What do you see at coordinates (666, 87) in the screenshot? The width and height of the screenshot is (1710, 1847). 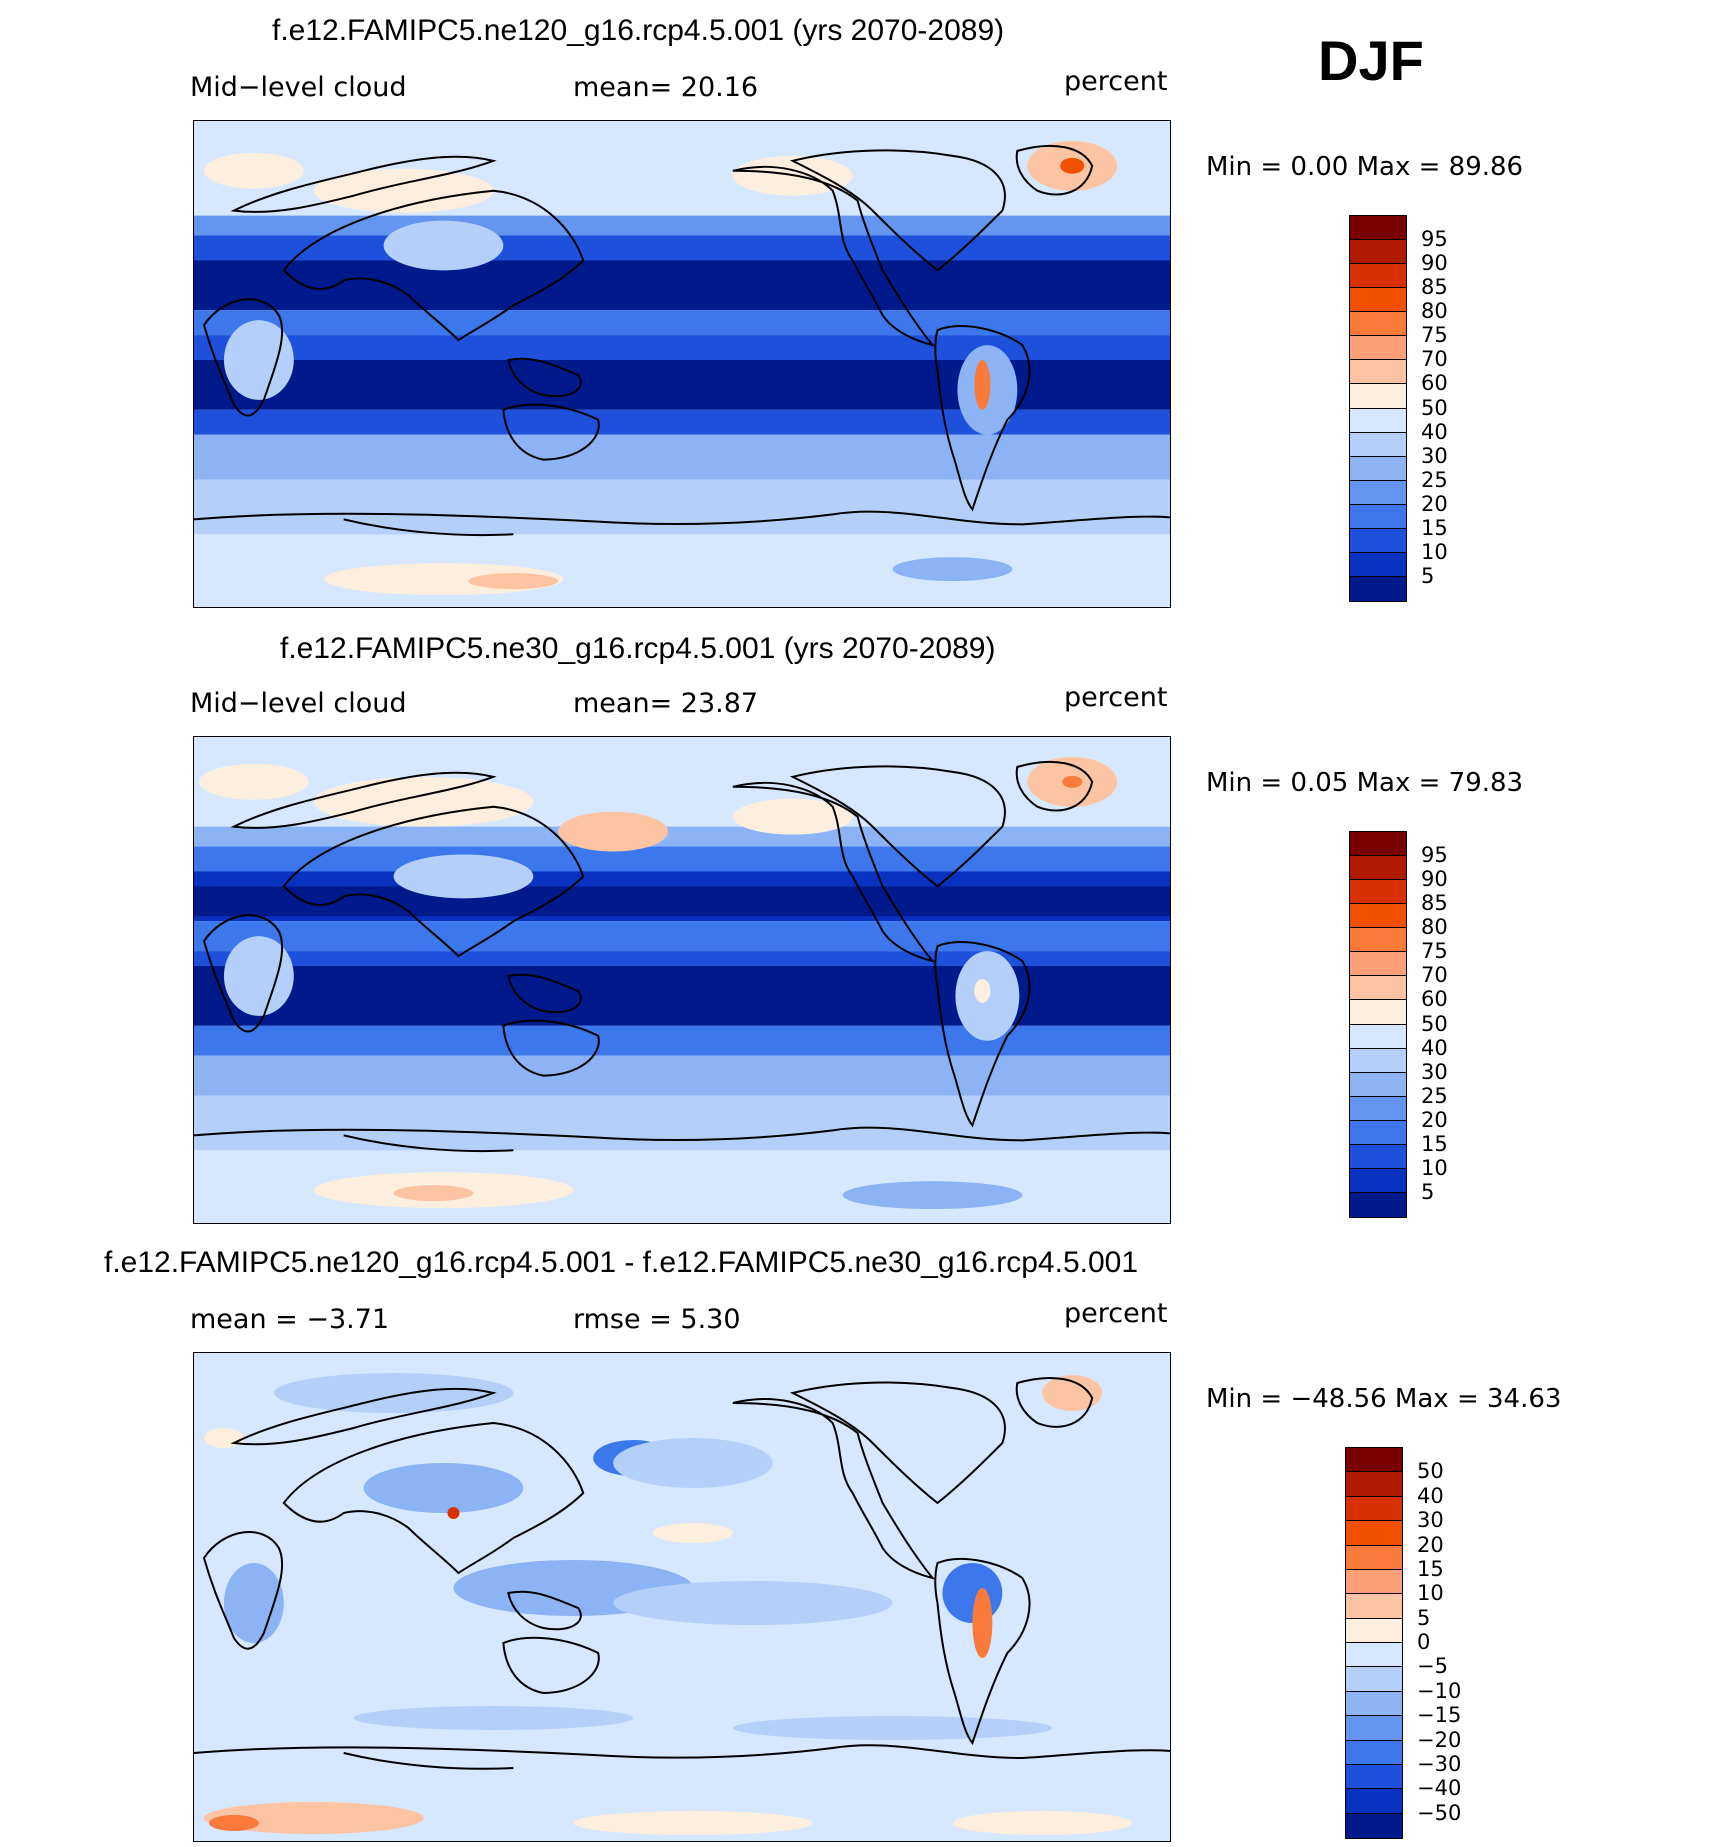 I see `panel-1-mean: mean= 20.16` at bounding box center [666, 87].